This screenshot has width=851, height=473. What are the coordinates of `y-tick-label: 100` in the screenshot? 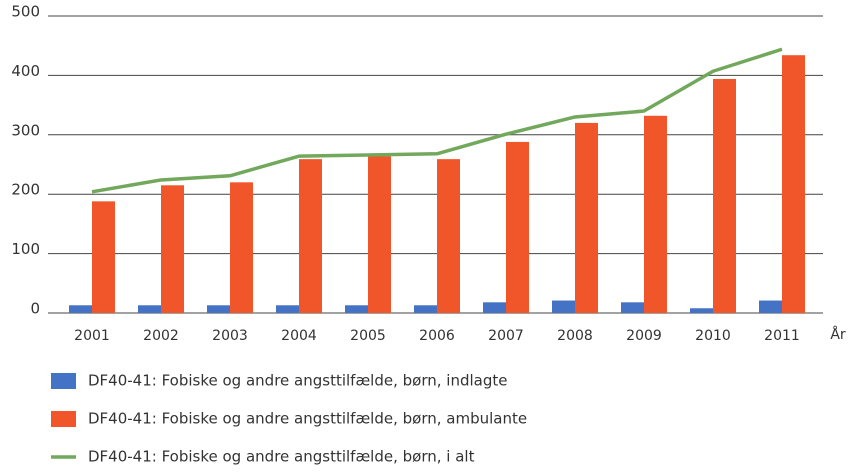 It's located at (25, 249).